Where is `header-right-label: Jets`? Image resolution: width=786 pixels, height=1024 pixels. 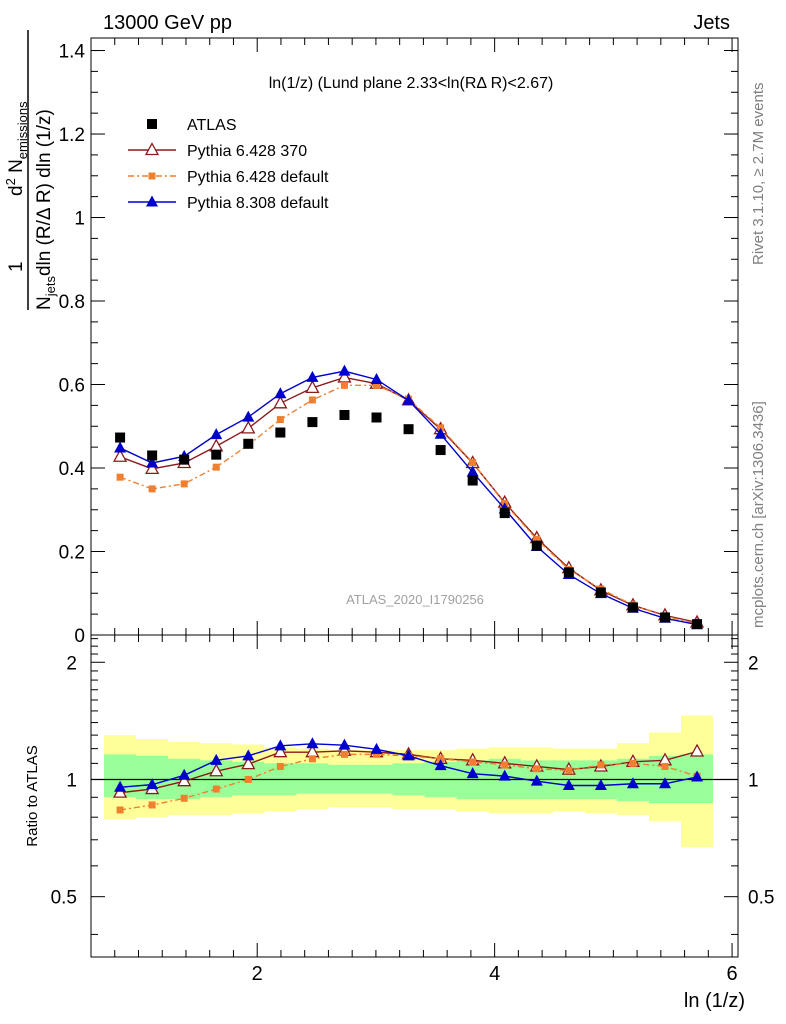 header-right-label: Jets is located at coordinates (711, 23).